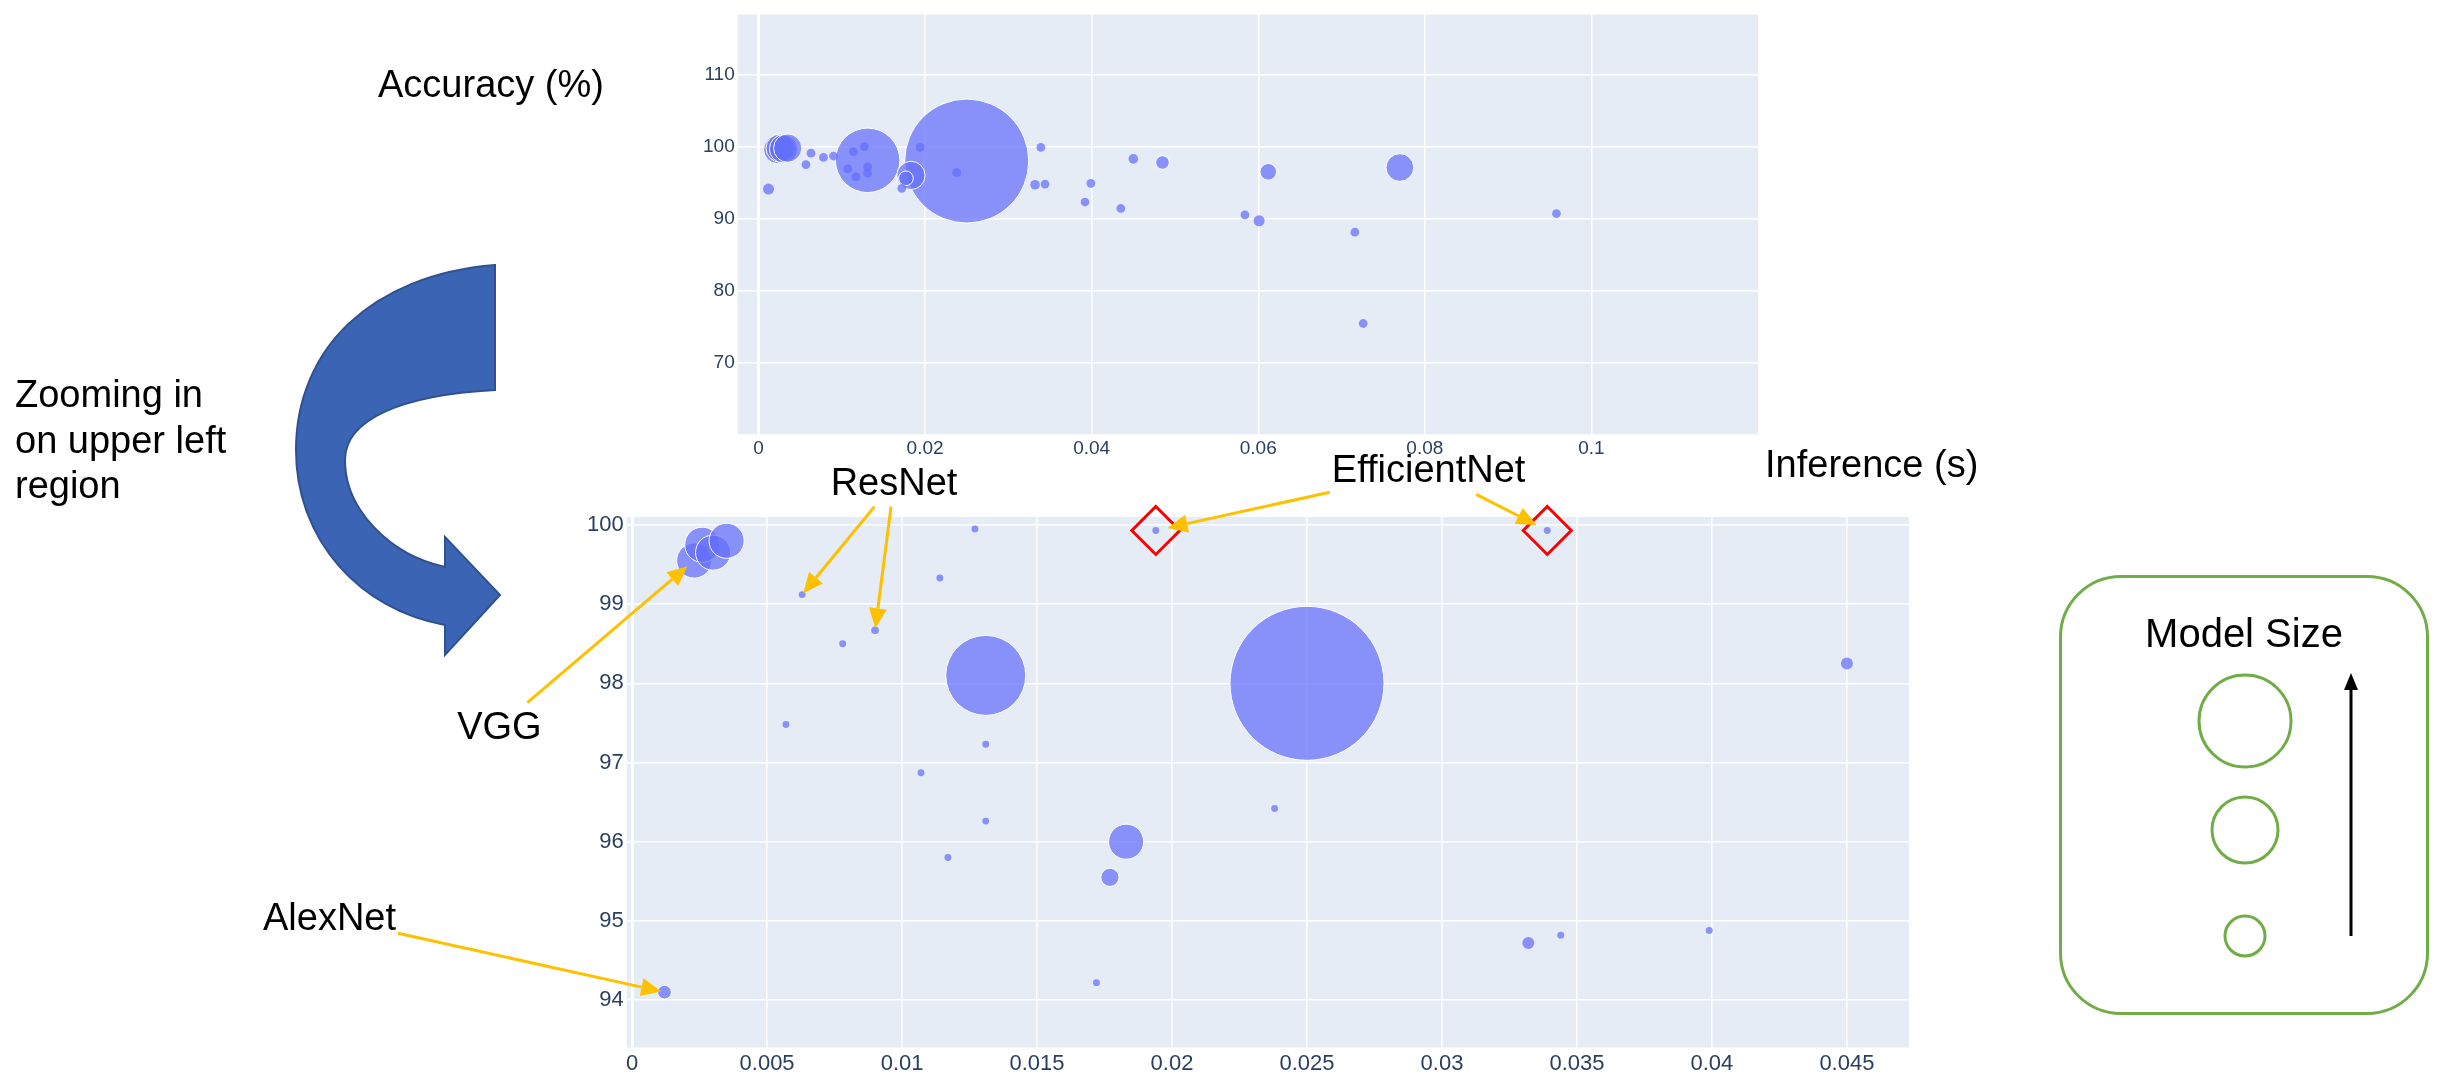 Image resolution: width=2443 pixels, height=1080 pixels. I want to click on text: Zooming in on upper left region, so click(121, 440).